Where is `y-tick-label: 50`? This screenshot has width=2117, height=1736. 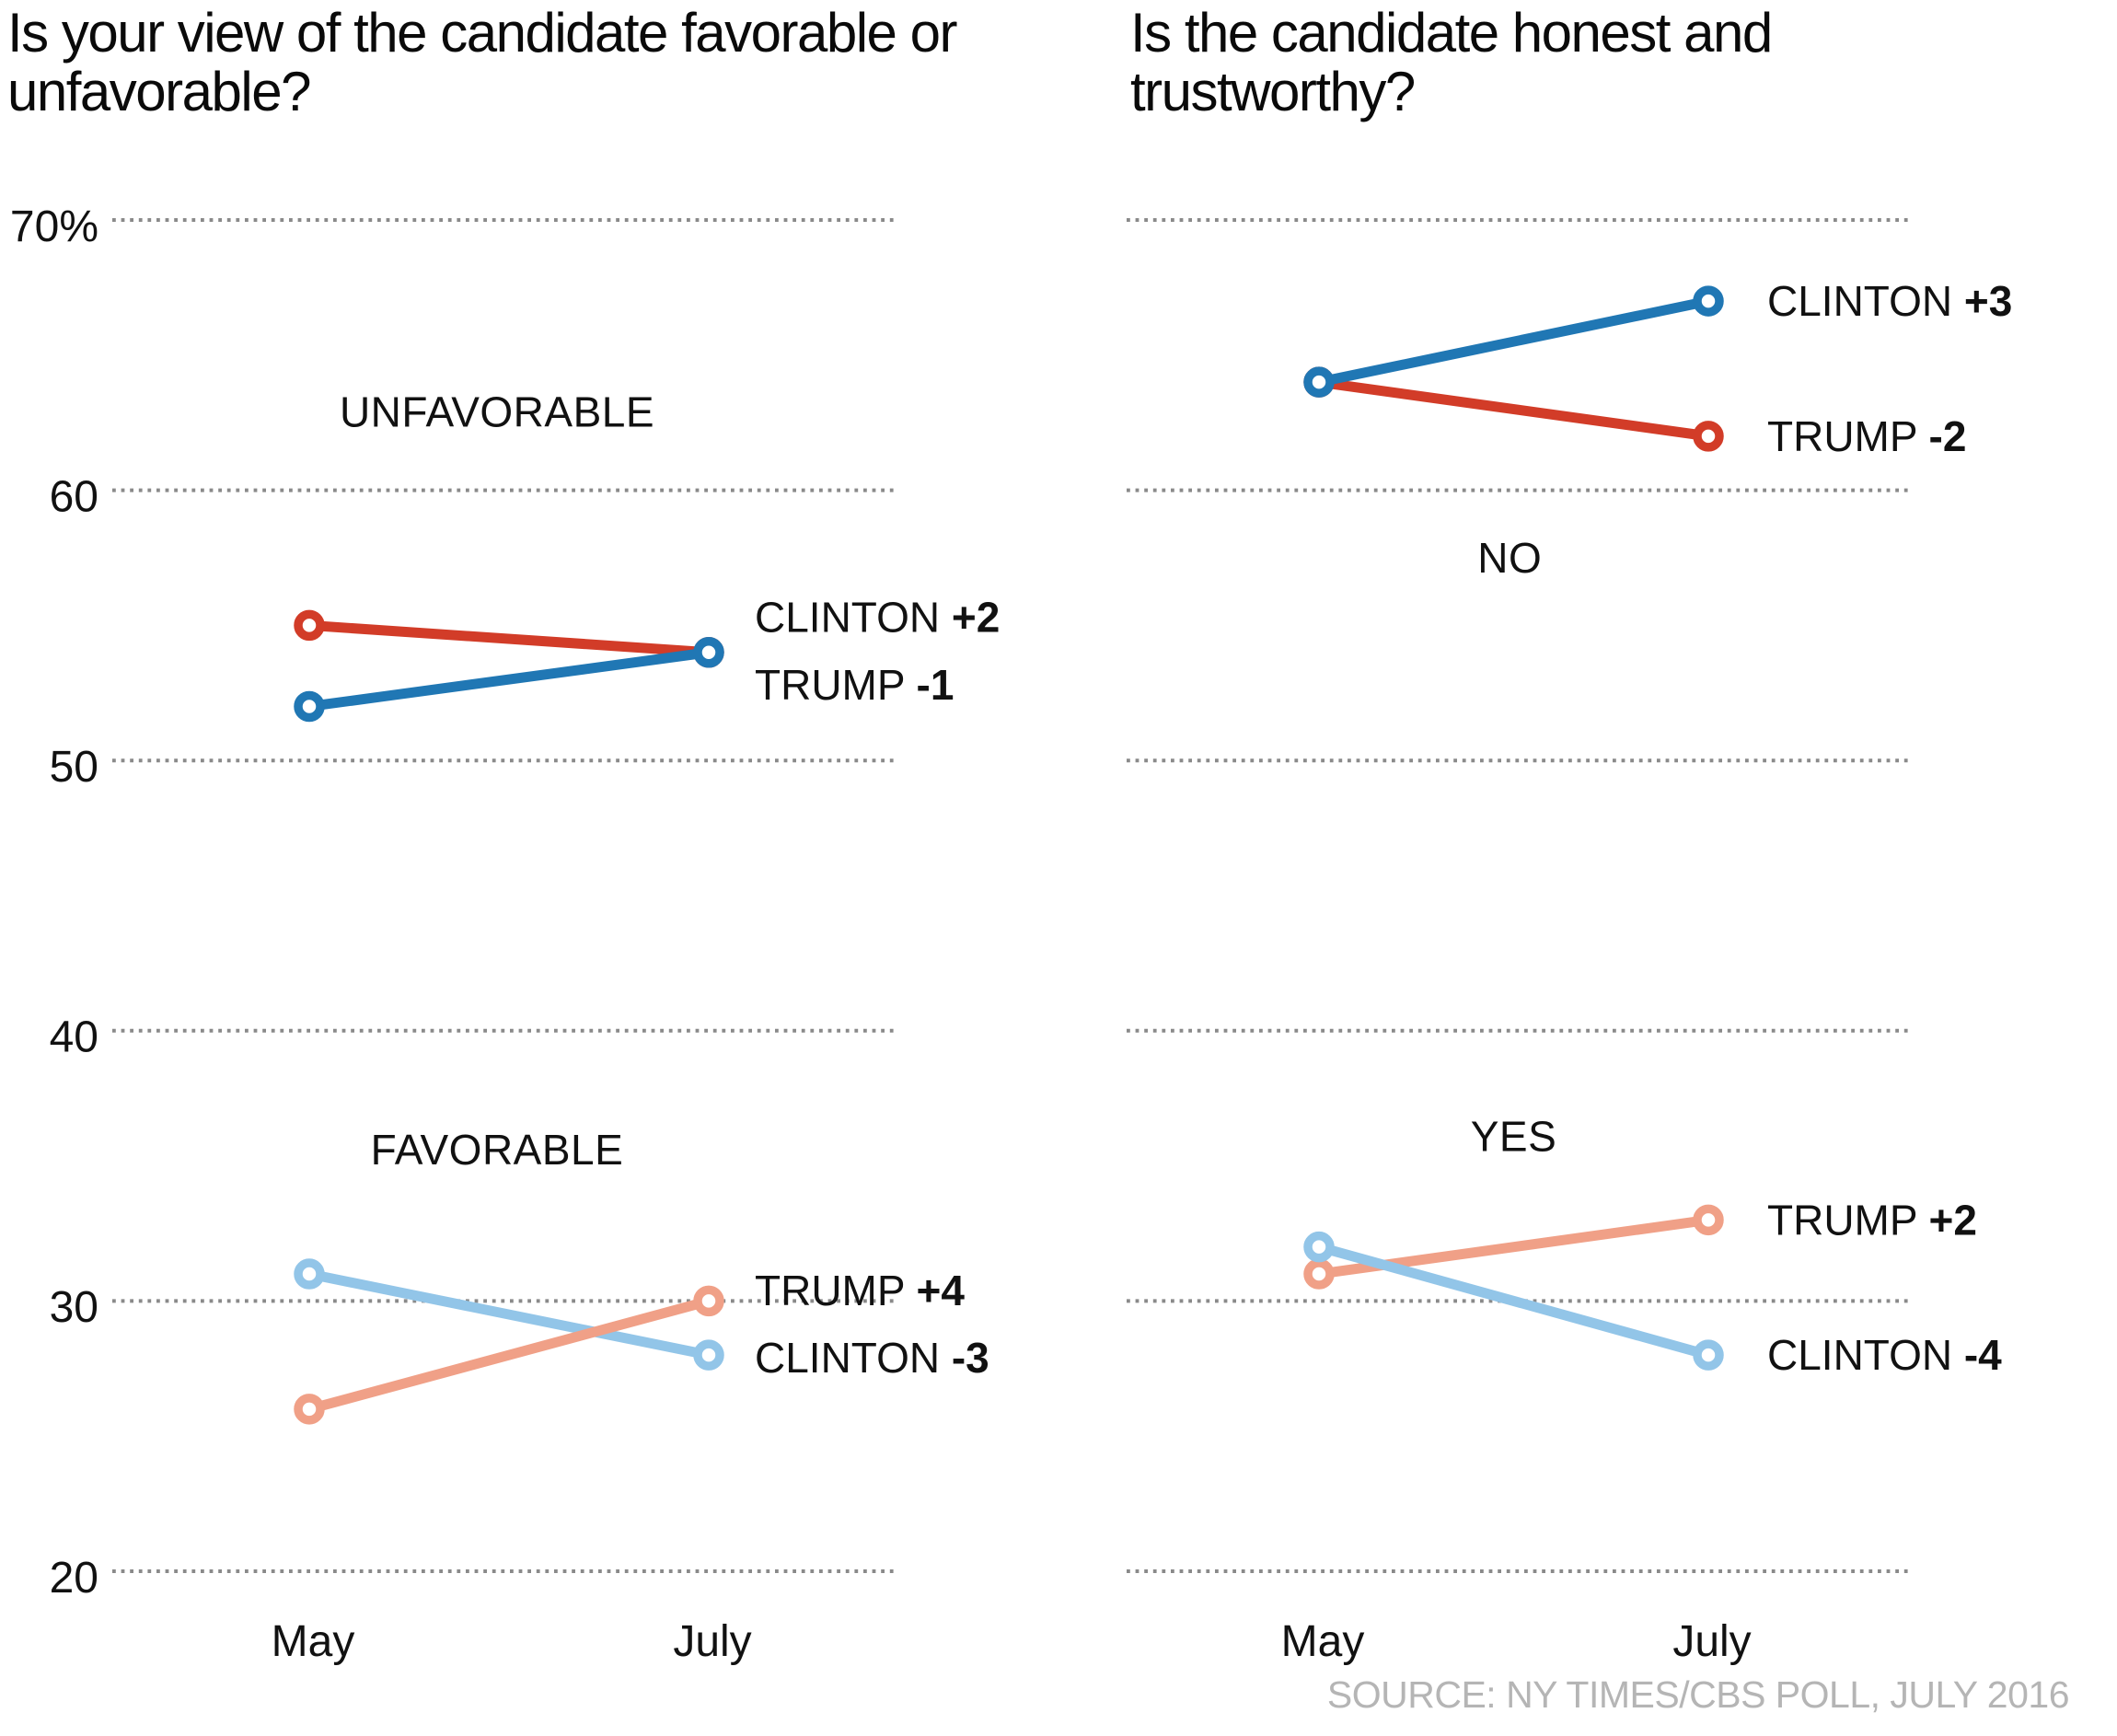 y-tick-label: 50 is located at coordinates (74, 767).